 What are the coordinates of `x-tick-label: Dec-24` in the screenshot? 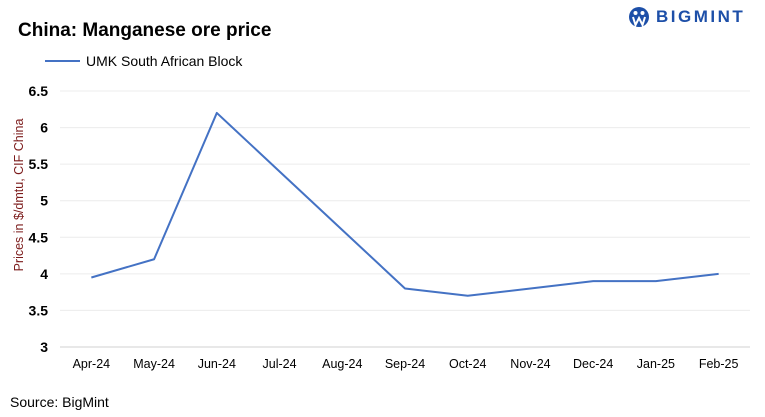 It's located at (593, 364).